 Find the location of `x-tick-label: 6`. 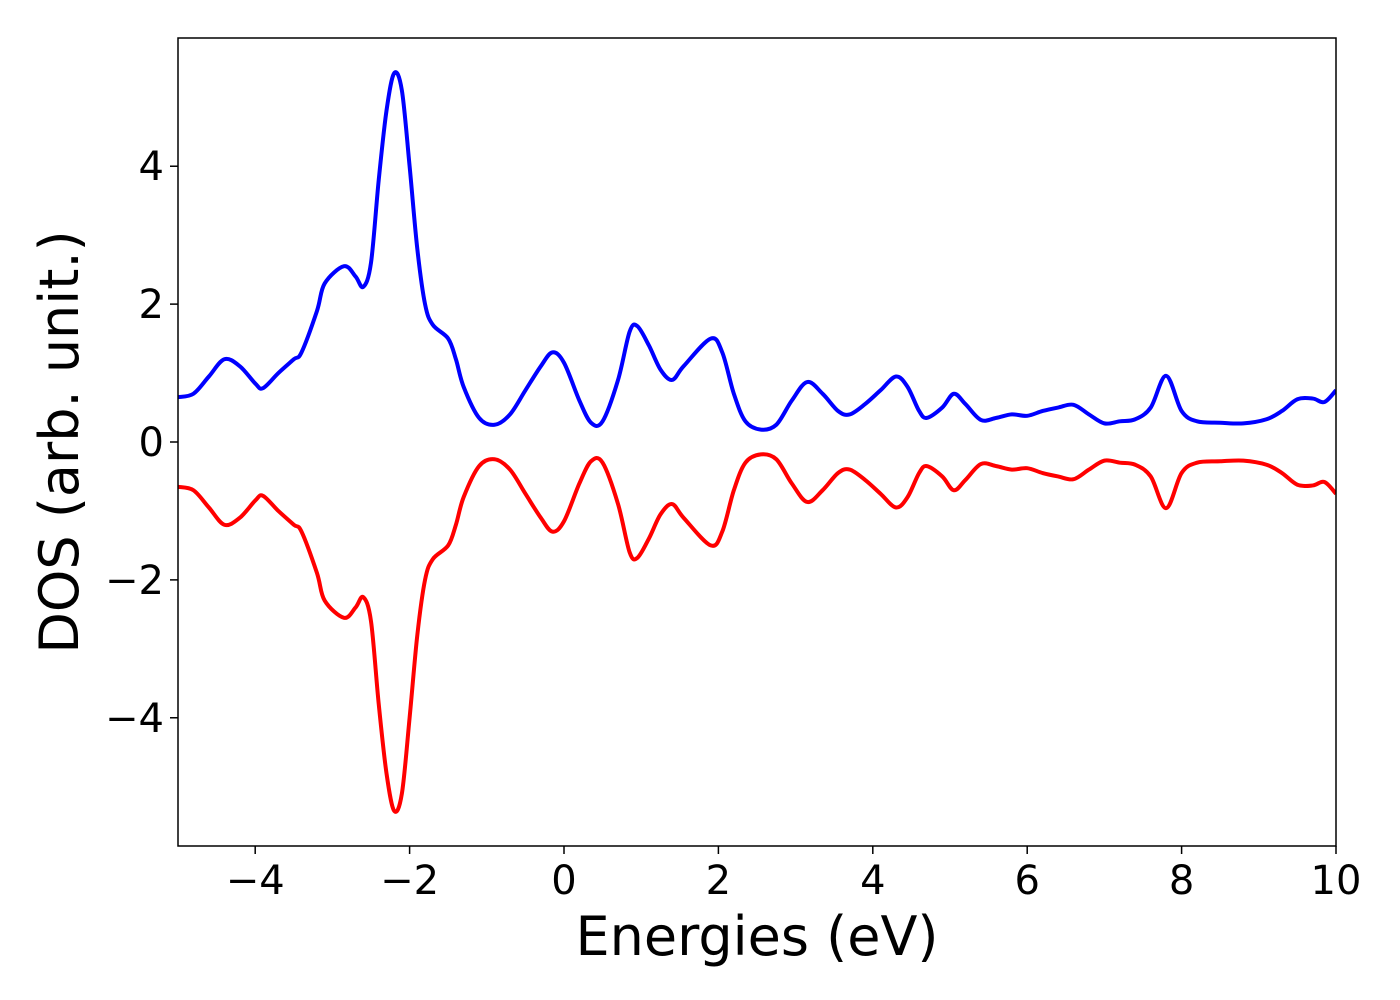

x-tick-label: 6 is located at coordinates (1026, 881).